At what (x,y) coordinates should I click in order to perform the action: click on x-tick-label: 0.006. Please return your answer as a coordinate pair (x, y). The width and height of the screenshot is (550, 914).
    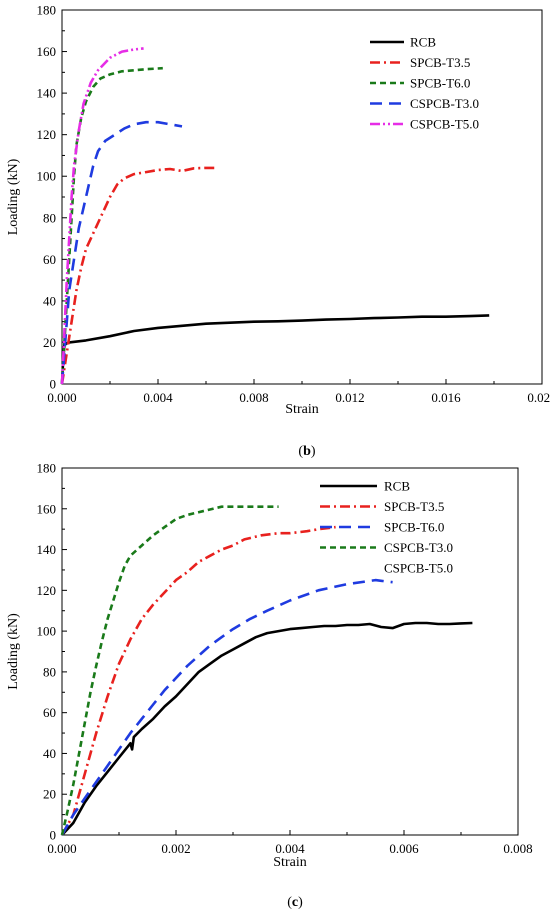
    Looking at the image, I should click on (404, 848).